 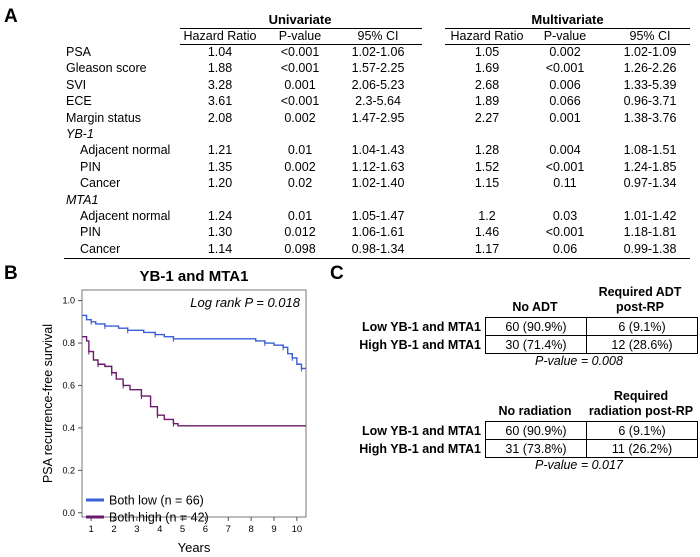 What do you see at coordinates (205, 529) in the screenshot?
I see `x-tick-label: 6` at bounding box center [205, 529].